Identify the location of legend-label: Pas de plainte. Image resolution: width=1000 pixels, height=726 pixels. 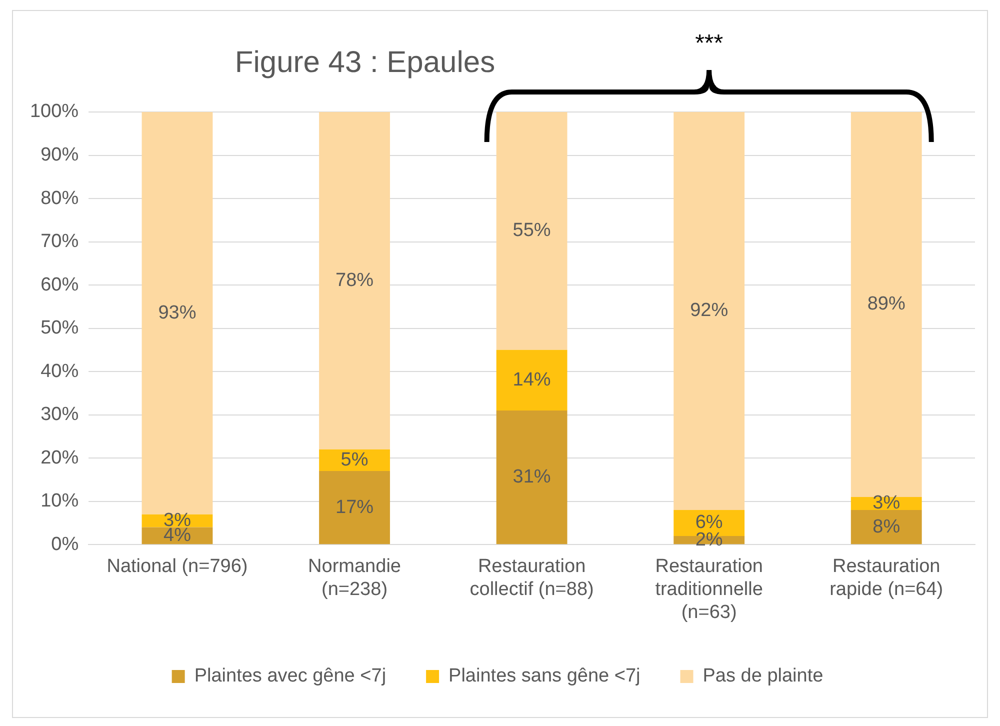
(763, 676).